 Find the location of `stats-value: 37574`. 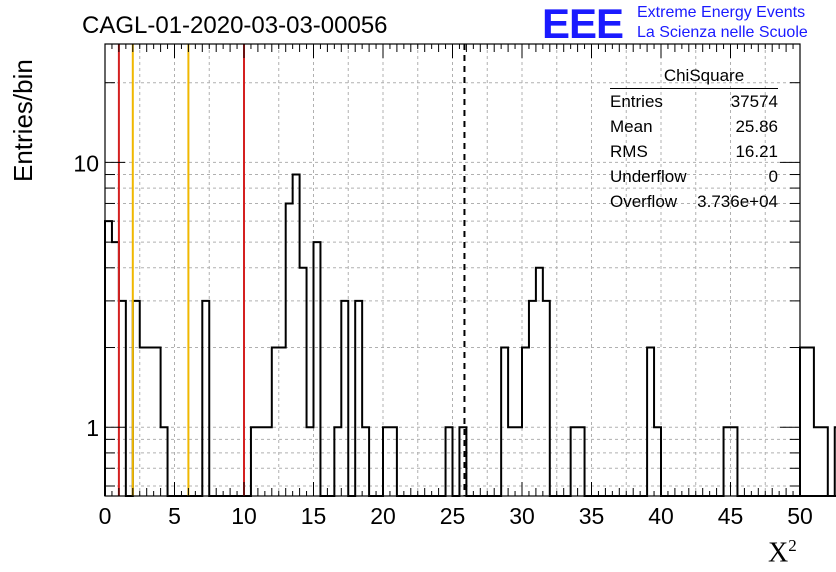

stats-value: 37574 is located at coordinates (754, 101).